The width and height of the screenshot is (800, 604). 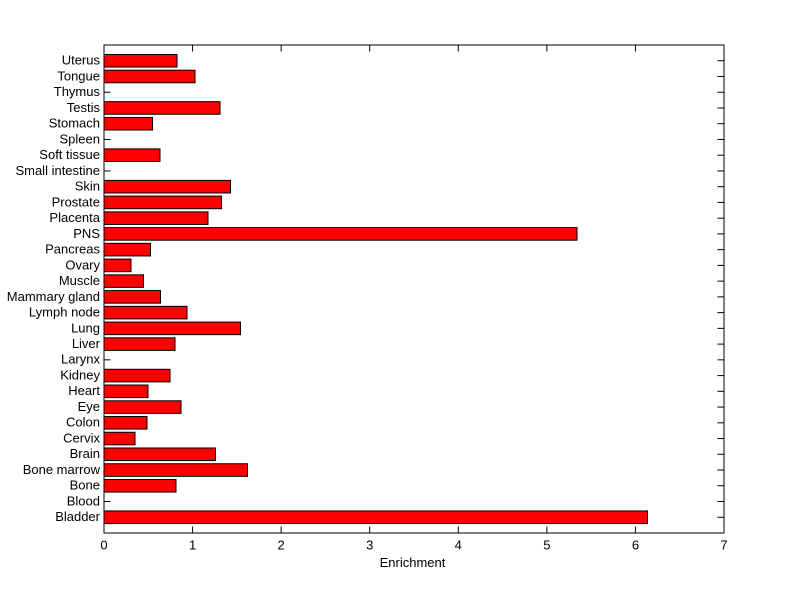 What do you see at coordinates (635, 545) in the screenshot?
I see `svg-text: 6` at bounding box center [635, 545].